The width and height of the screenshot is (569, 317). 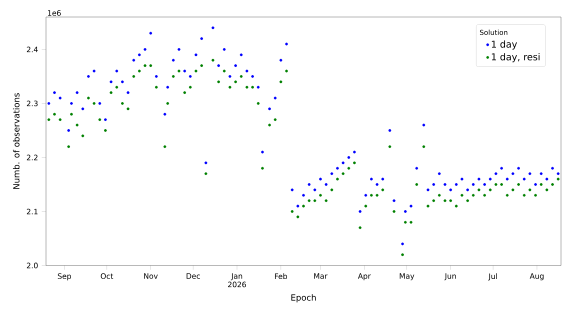 What do you see at coordinates (516, 57) in the screenshot?
I see `legend-label: 1 day, resi` at bounding box center [516, 57].